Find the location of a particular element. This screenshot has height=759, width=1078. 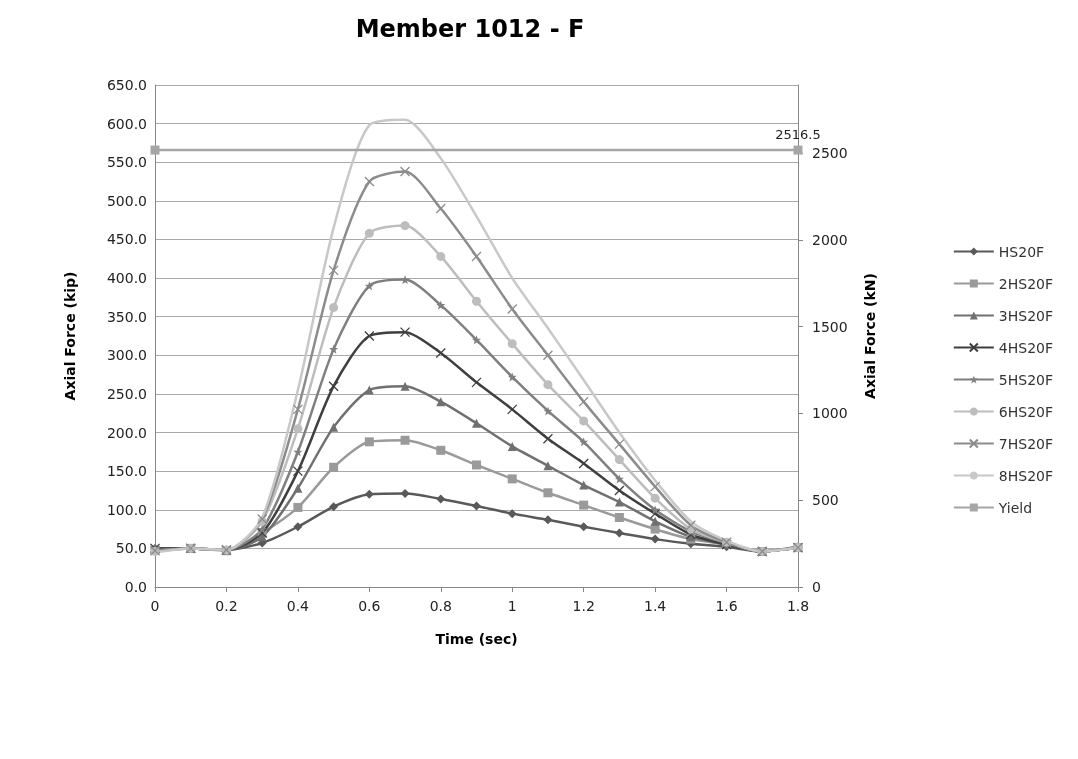

y2-tick-label: 2000 is located at coordinates (830, 239).